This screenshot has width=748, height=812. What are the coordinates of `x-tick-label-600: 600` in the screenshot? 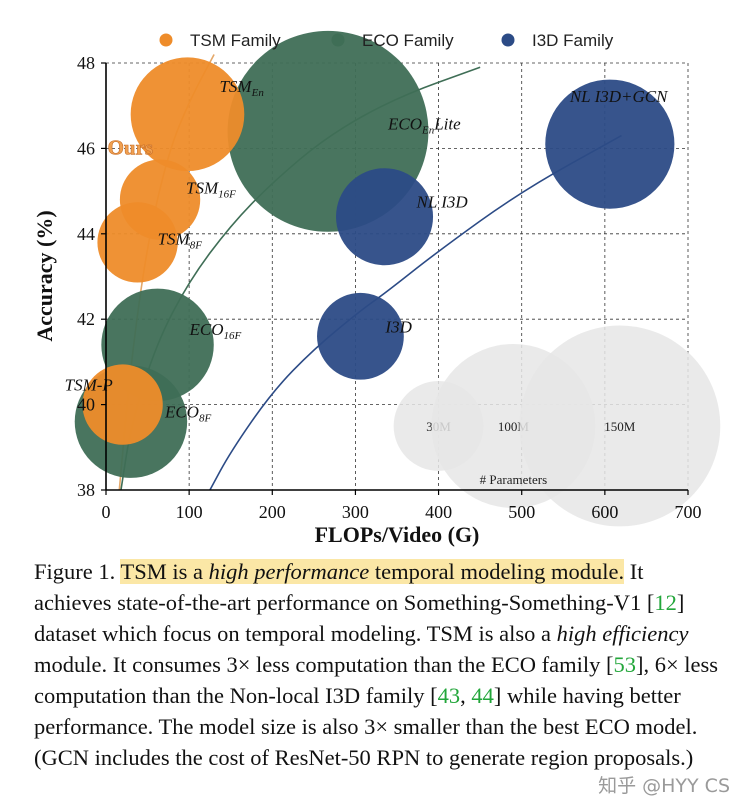 It's located at (604, 512).